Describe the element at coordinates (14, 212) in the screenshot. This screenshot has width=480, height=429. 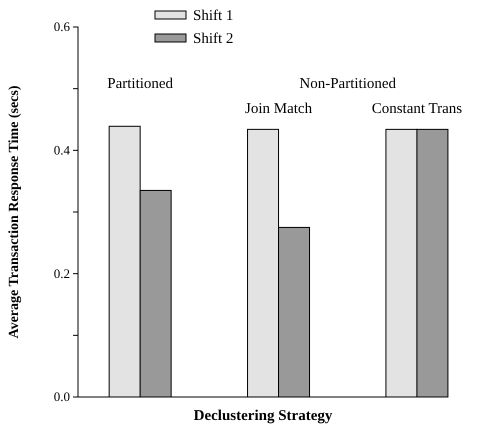
I see `y-axis-title: Average Transaction Response Time (secs)` at that location.